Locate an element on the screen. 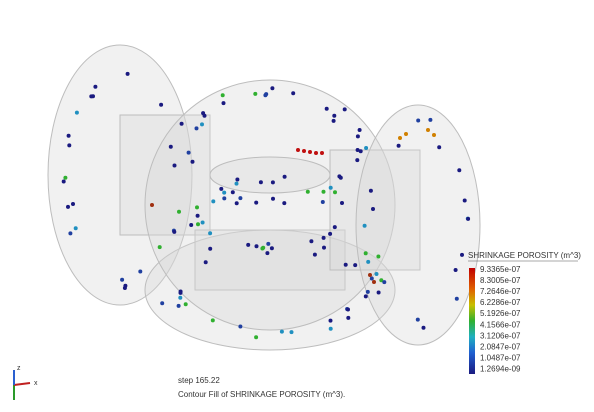 This screenshot has height=412, width=594. bottom-pipe is located at coordinates (270, 260).